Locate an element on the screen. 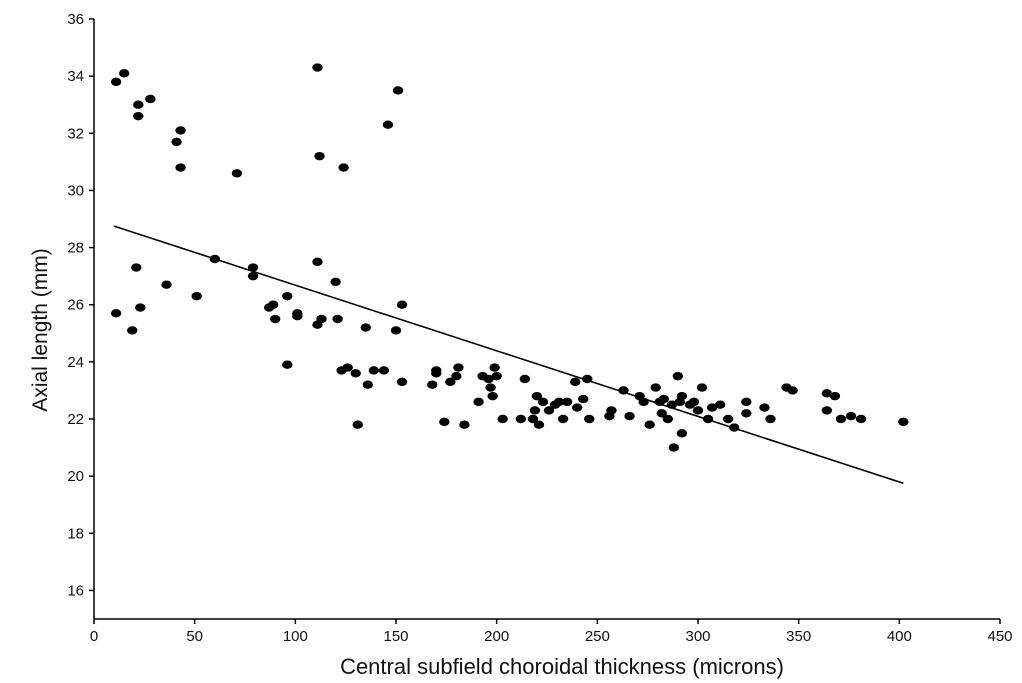 The width and height of the screenshot is (1022, 683). y-tick-label: 16 is located at coordinates (75, 590).